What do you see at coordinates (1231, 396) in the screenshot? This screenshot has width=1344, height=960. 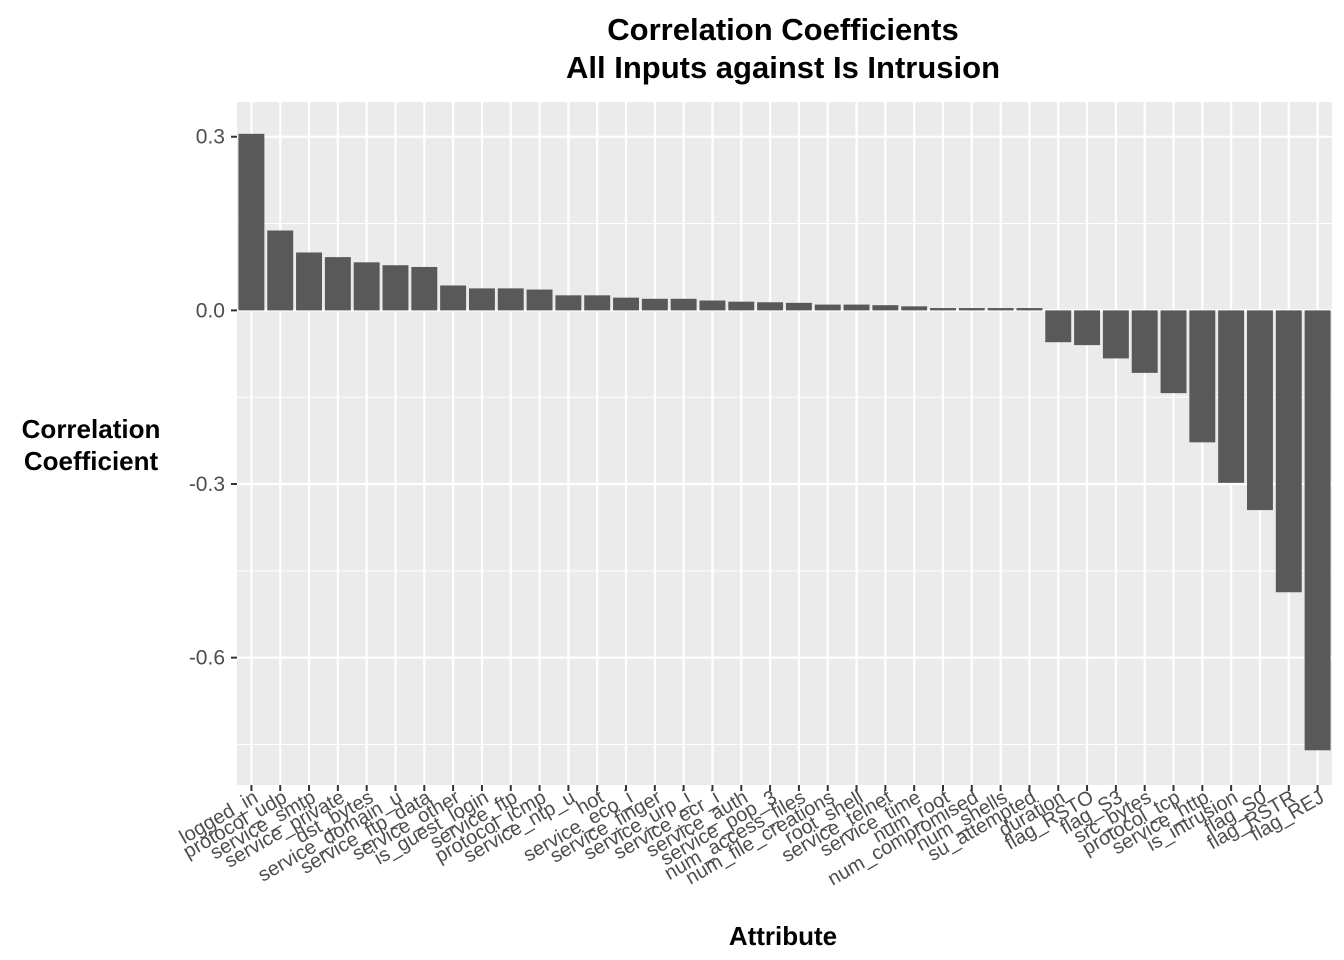 I see `bar-is-intrusion` at bounding box center [1231, 396].